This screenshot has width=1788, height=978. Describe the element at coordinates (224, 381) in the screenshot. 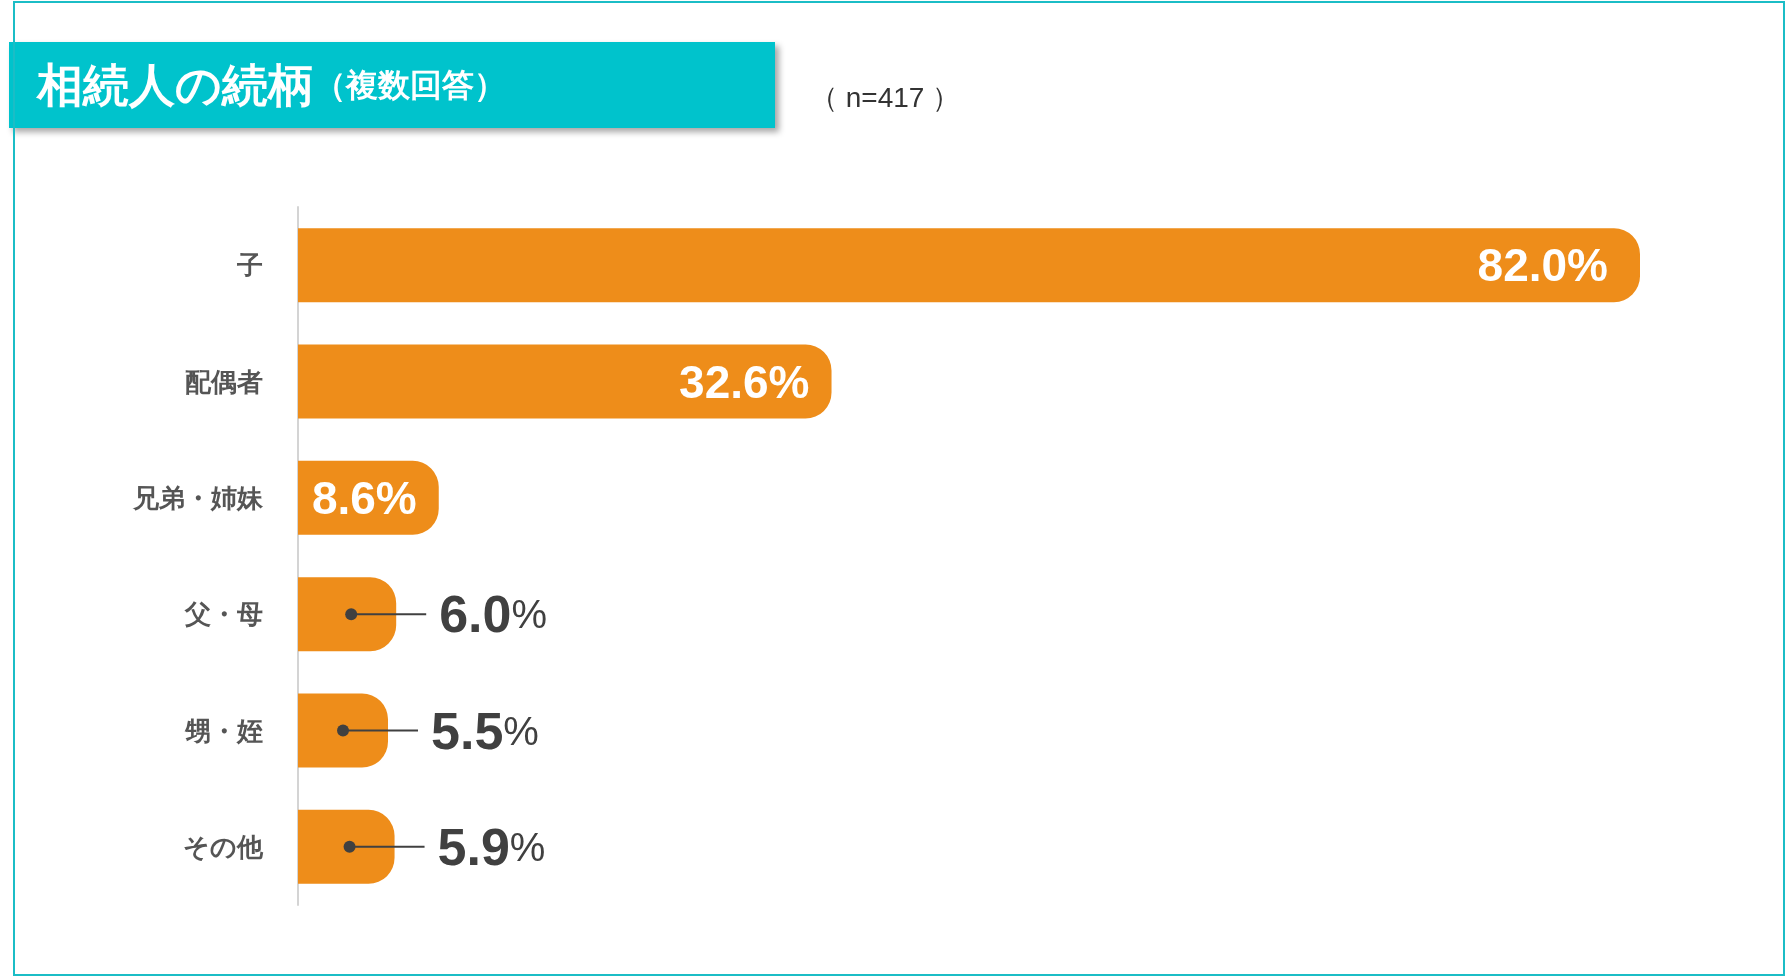

I see `y-tick-label: 配偶者` at that location.